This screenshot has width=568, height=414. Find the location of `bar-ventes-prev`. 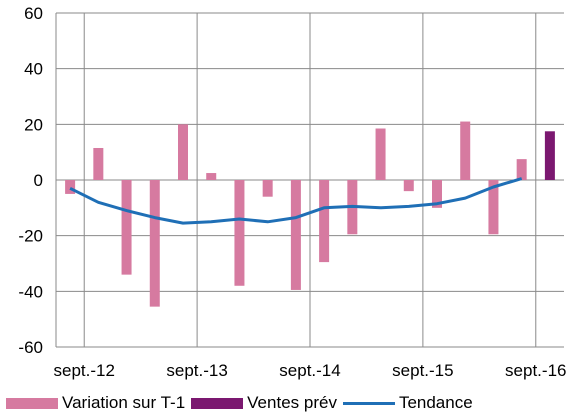

bar-ventes-prev is located at coordinates (549, 155).